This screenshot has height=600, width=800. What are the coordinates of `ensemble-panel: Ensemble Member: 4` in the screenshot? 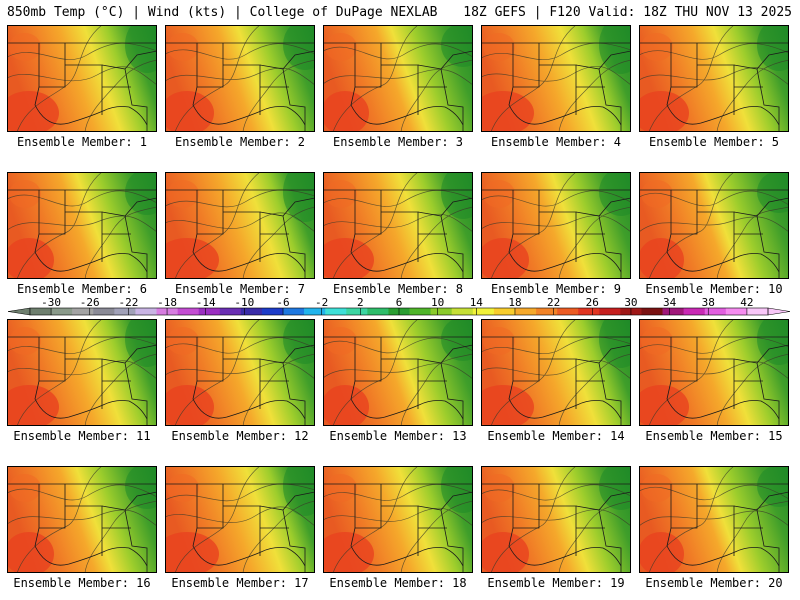 It's located at (556, 87).